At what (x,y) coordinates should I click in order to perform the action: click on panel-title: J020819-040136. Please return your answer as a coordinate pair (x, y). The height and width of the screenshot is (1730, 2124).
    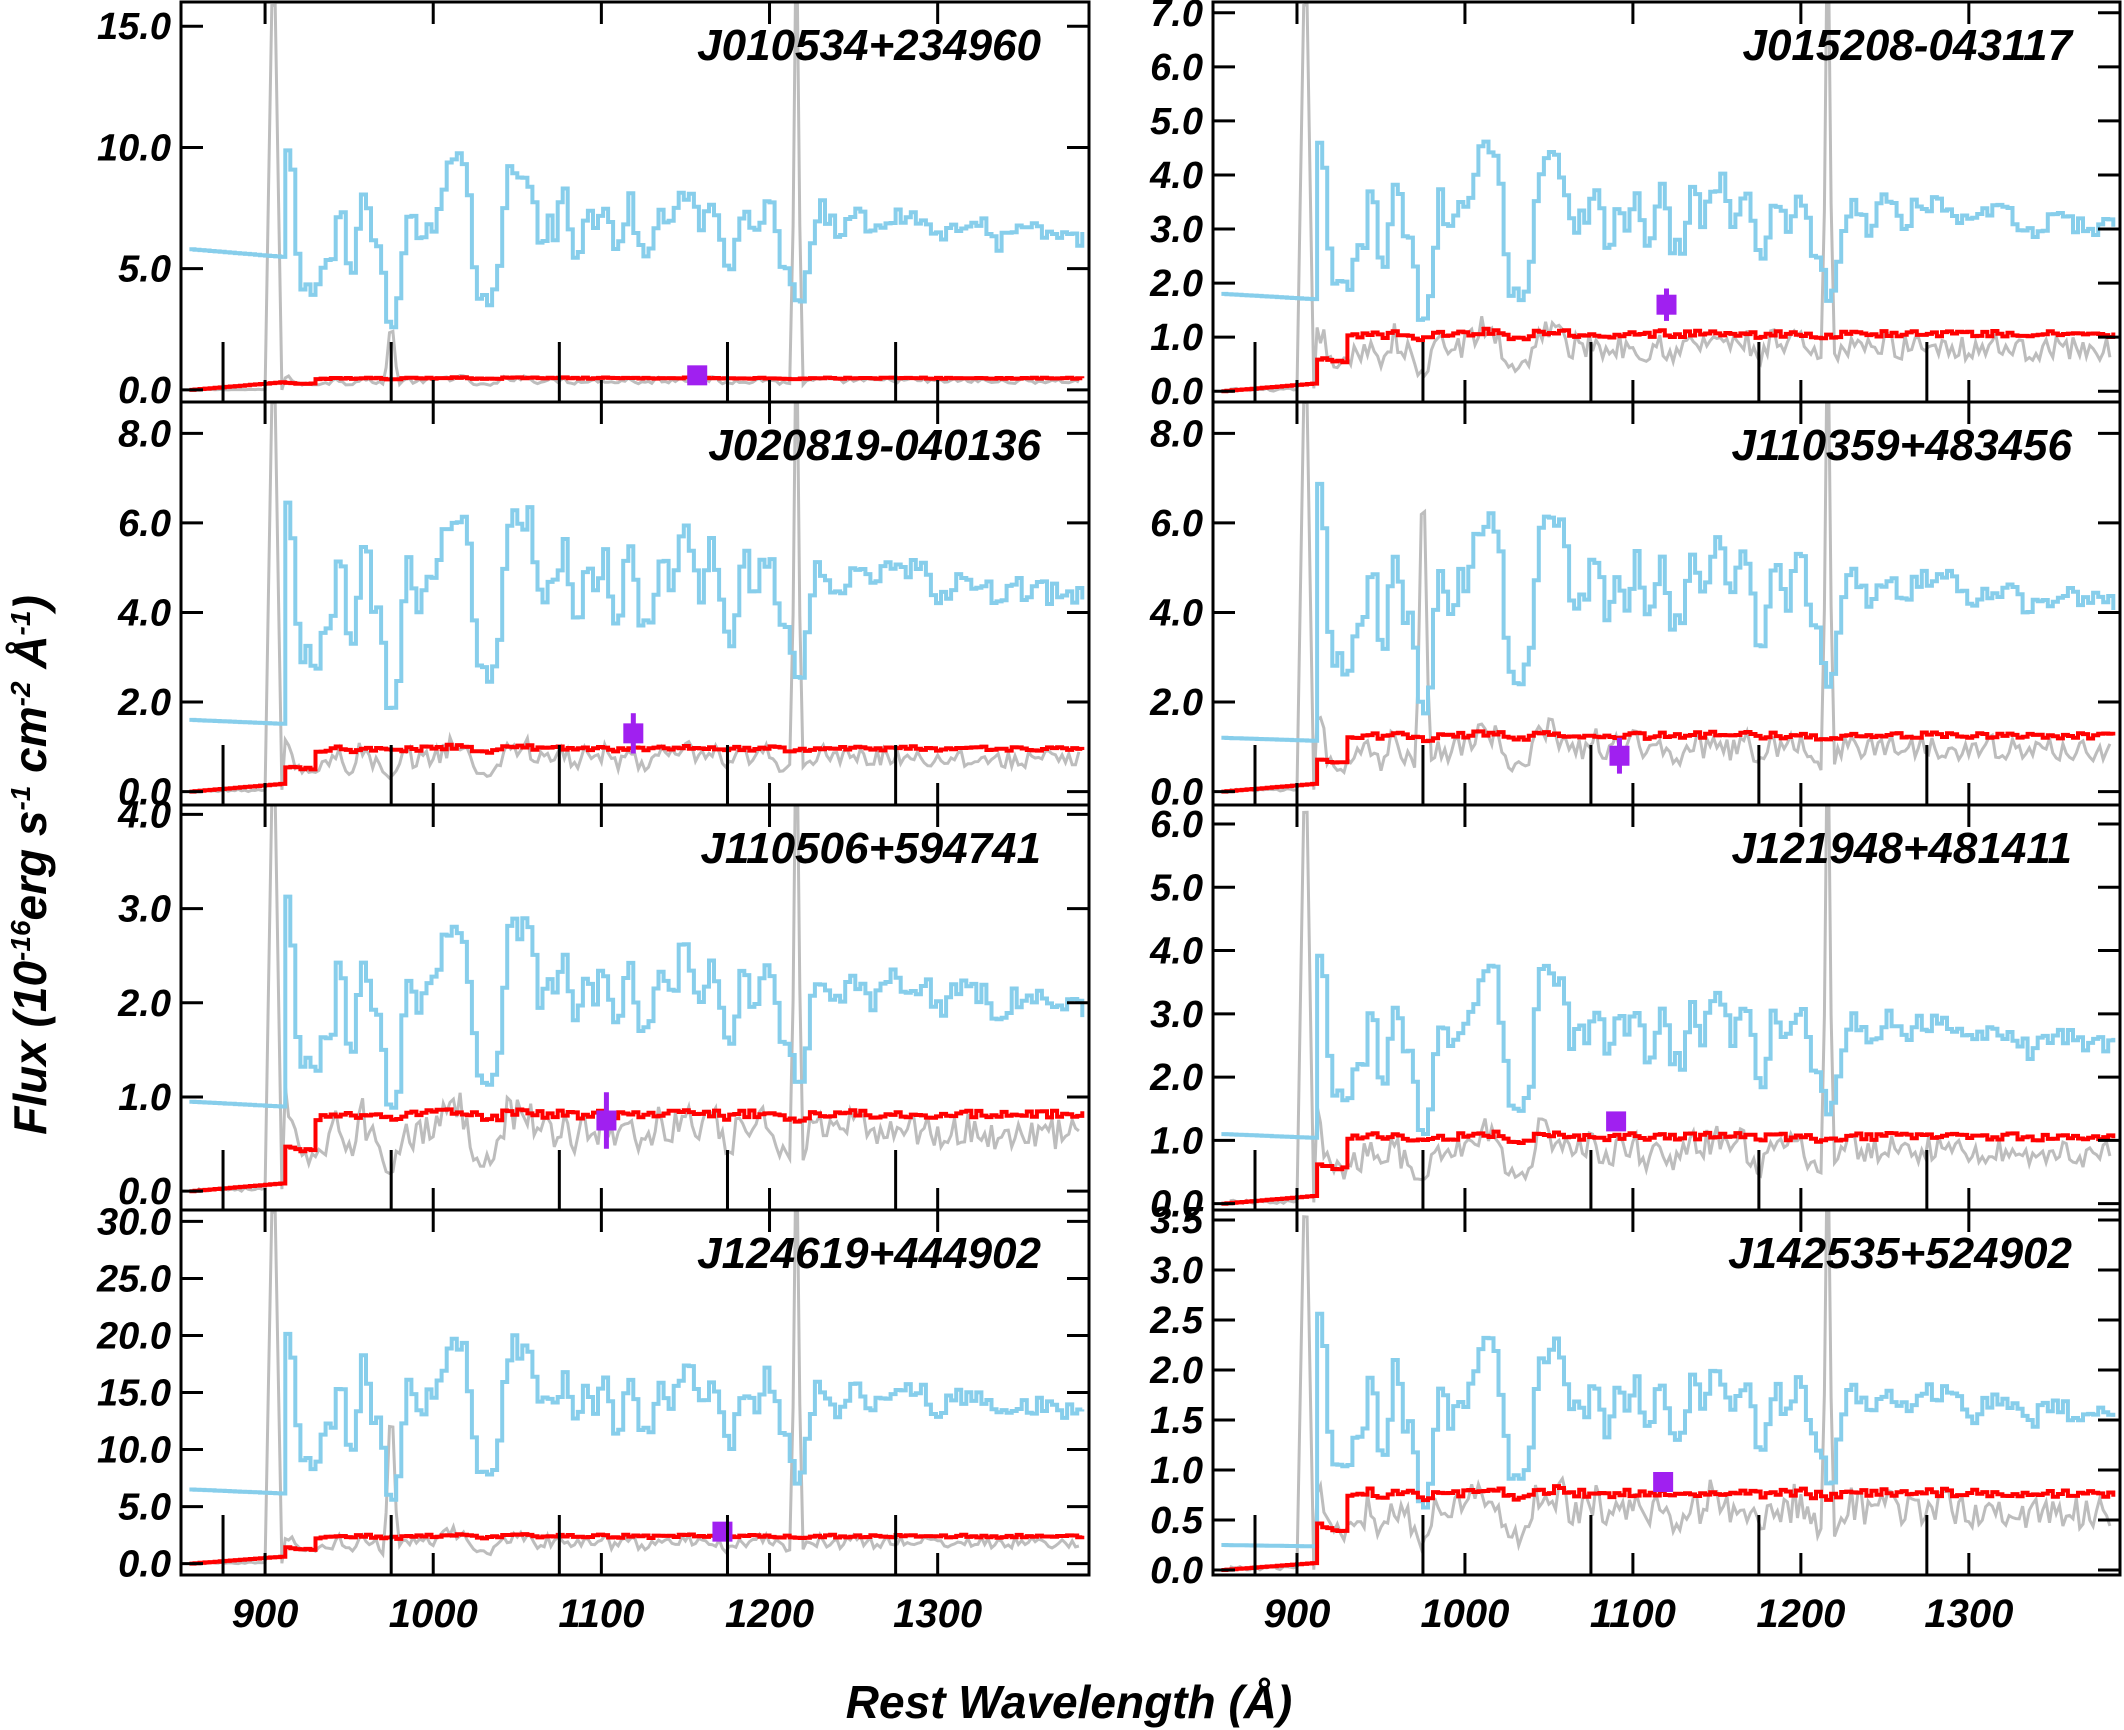
    Looking at the image, I should click on (874, 445).